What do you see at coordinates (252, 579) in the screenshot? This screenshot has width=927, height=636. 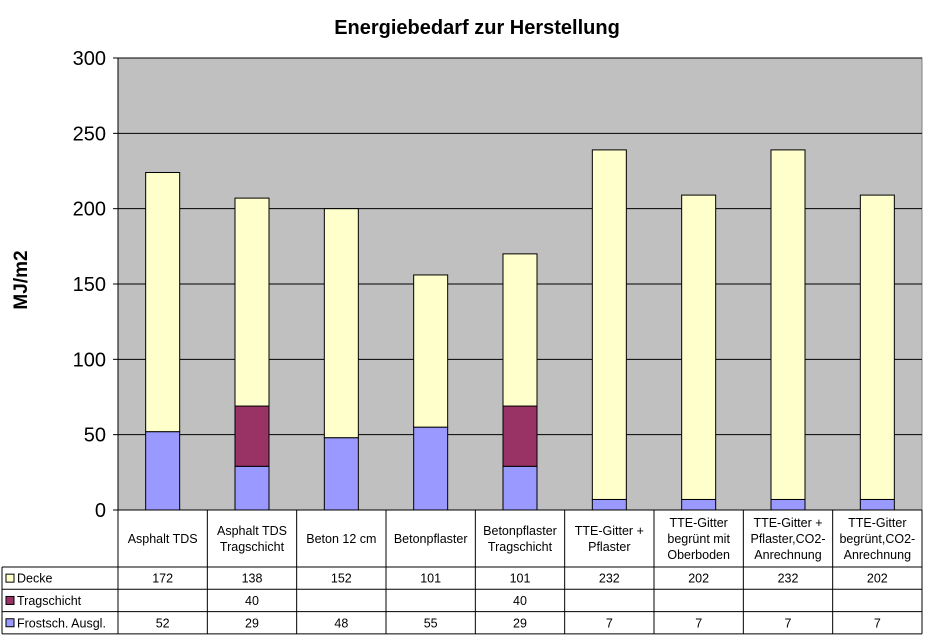 I see `data-label: 138` at bounding box center [252, 579].